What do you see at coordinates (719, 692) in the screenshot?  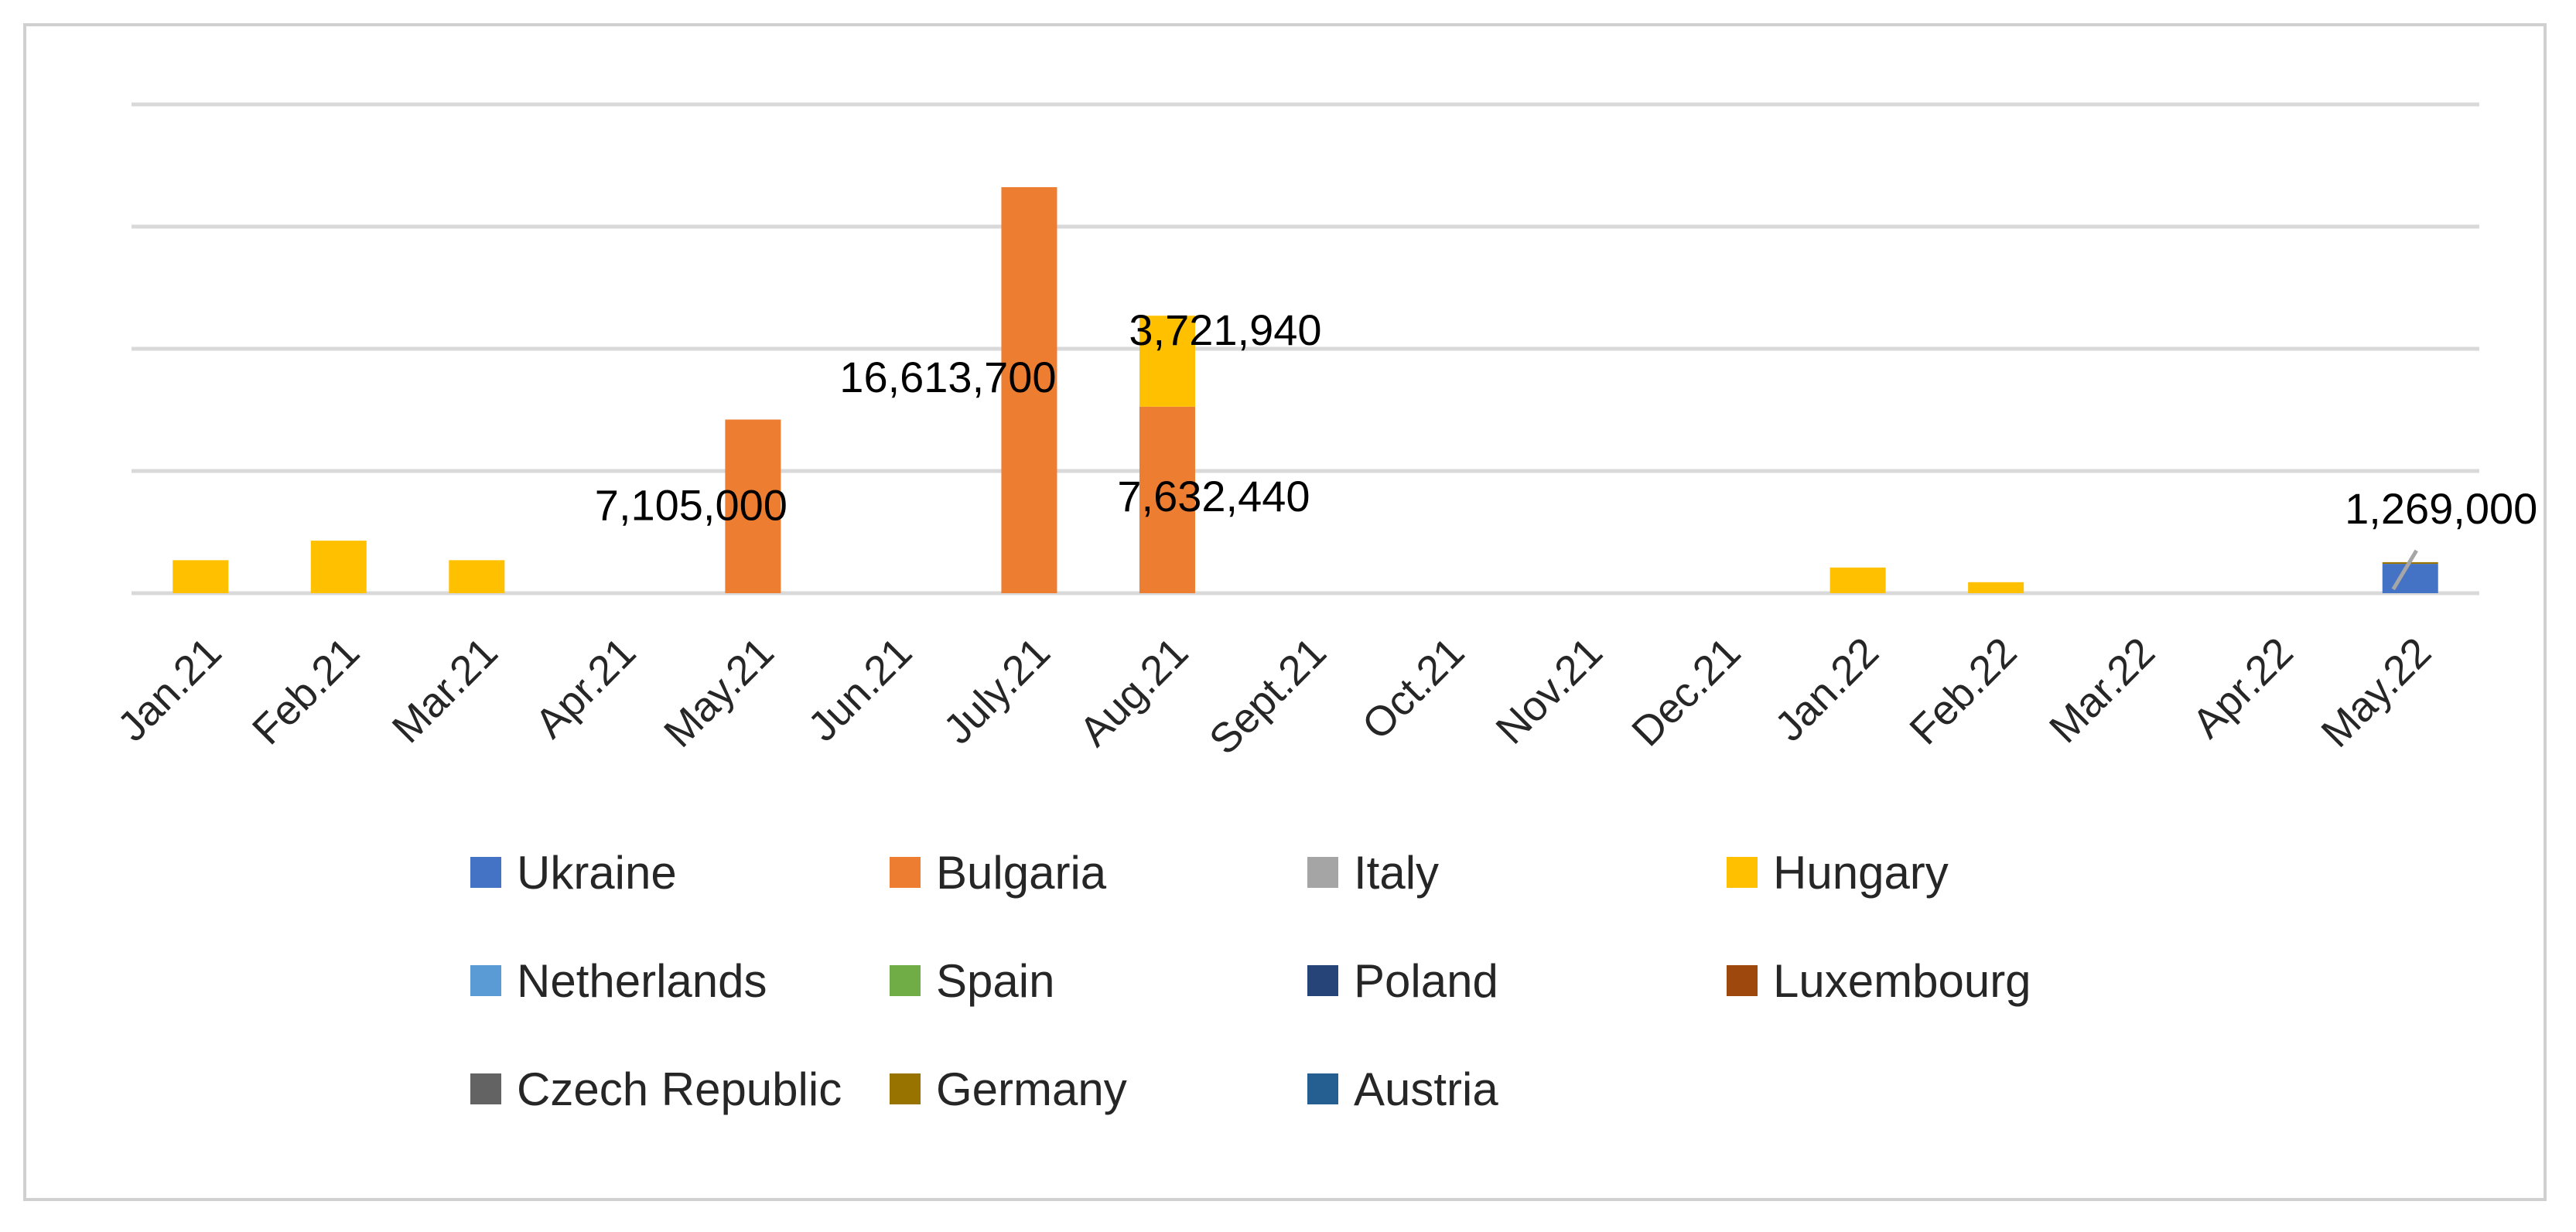 I see `x-tick-label: May.21` at bounding box center [719, 692].